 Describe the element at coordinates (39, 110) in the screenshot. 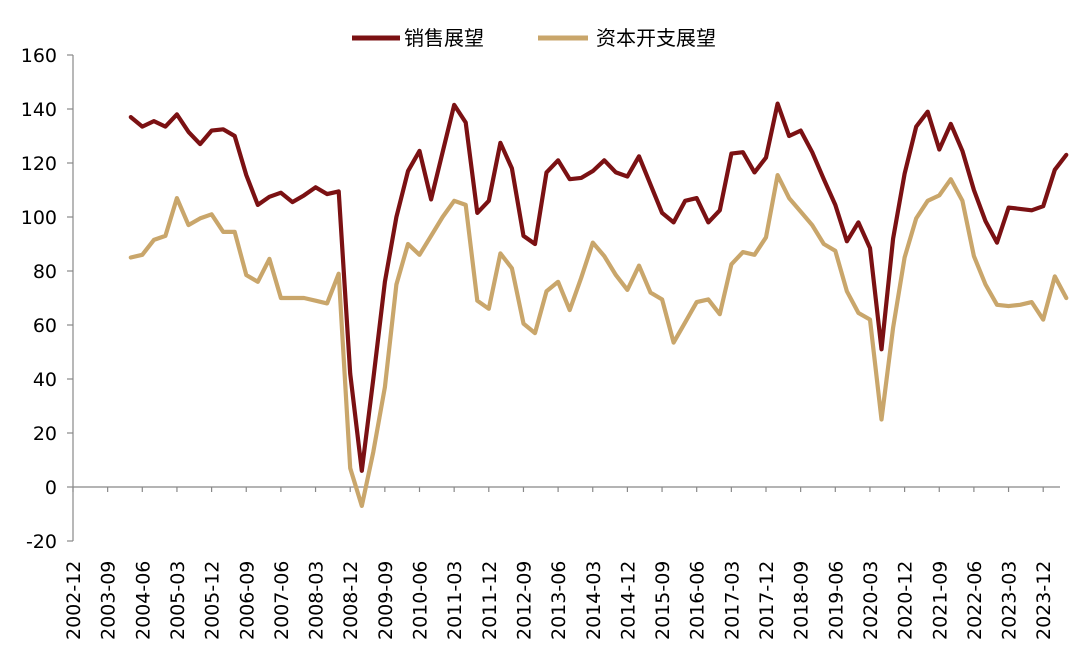

I see `y-tick-label: 140` at that location.